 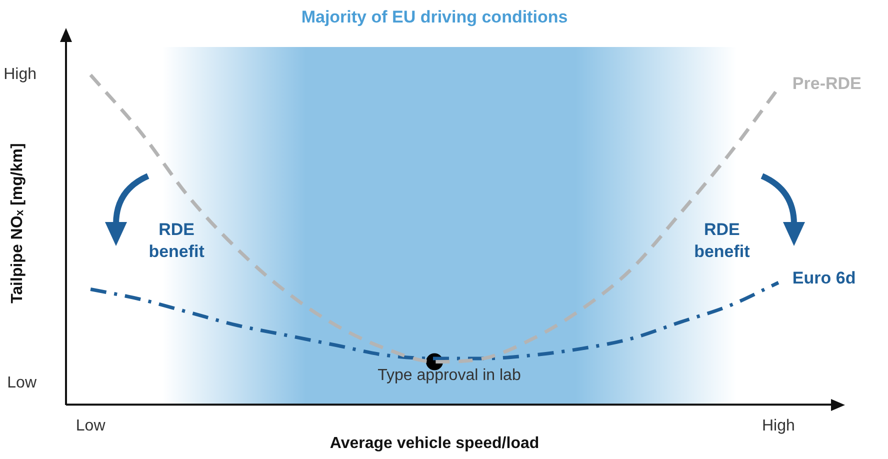 I want to click on text: High, so click(x=20, y=75).